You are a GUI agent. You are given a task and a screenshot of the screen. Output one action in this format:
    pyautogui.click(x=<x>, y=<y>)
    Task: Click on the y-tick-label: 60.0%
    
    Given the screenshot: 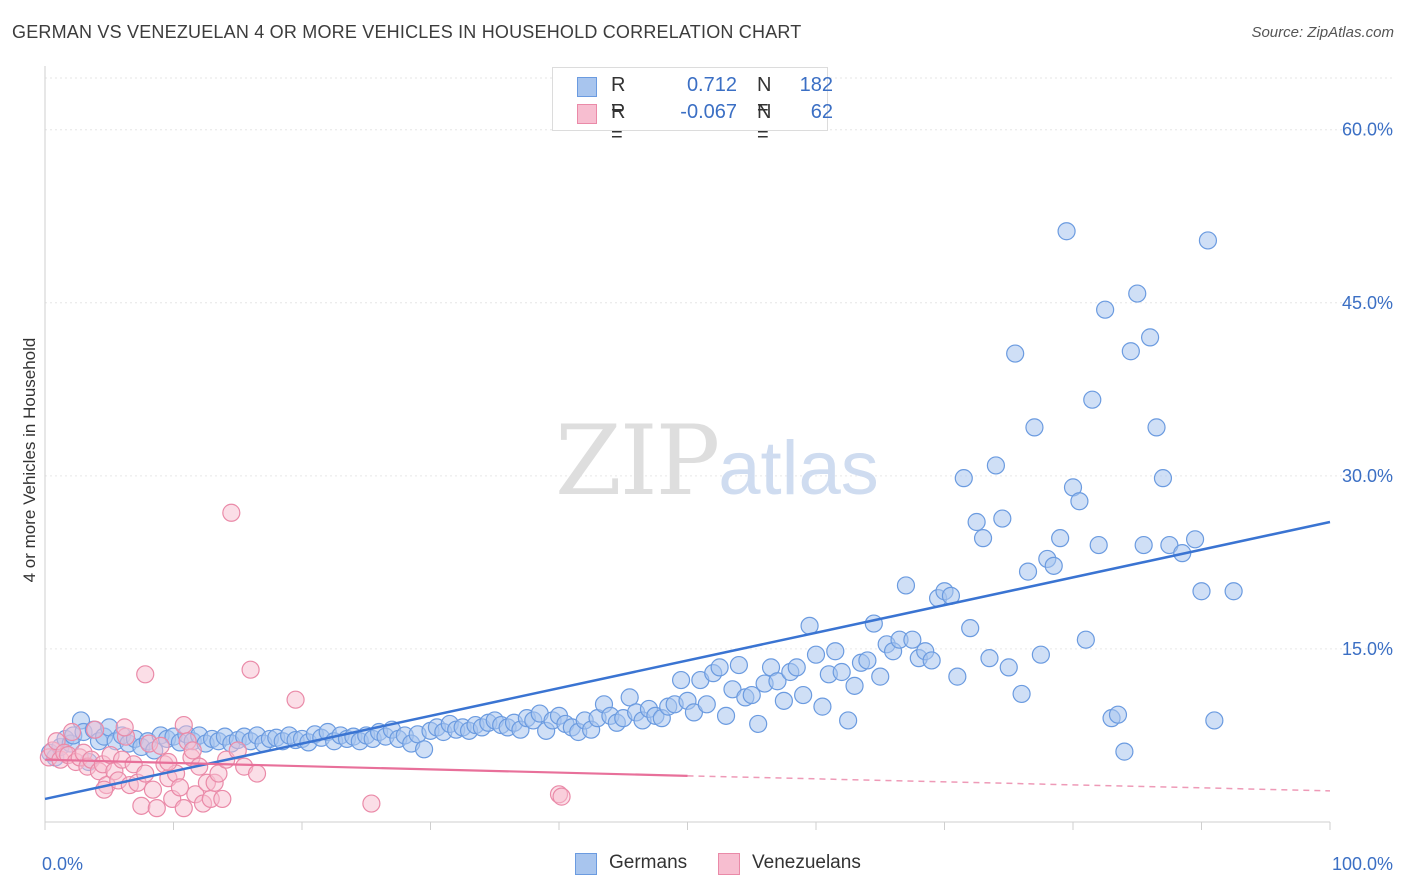 What is the action you would take?
    pyautogui.click(x=1367, y=130)
    